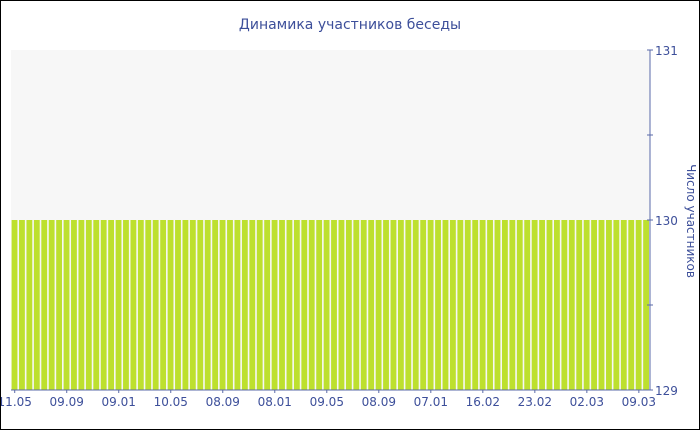 The image size is (700, 430). Describe the element at coordinates (16, 402) in the screenshot. I see `x-tick-label: 11.05` at that location.